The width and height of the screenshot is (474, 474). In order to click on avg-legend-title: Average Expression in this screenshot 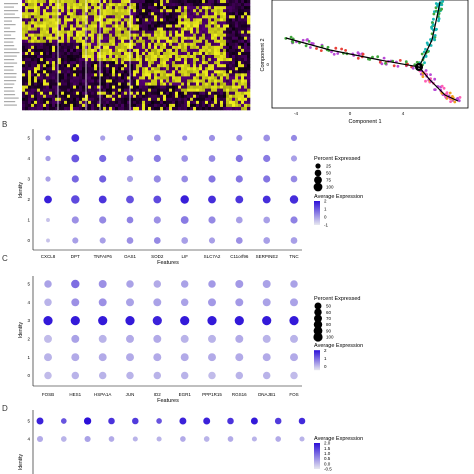, I will do `click(338, 197)`.